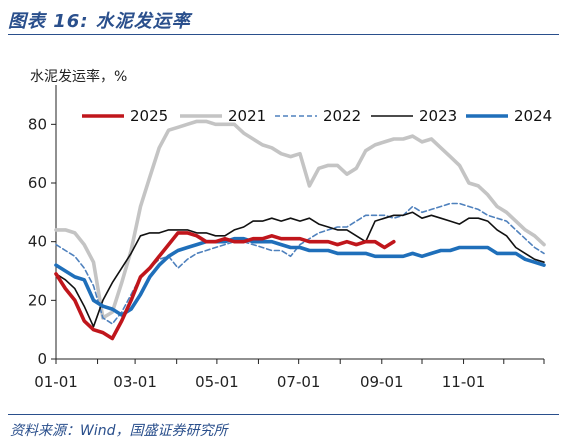  I want to click on x-tick-label: 07-01, so click(299, 382).